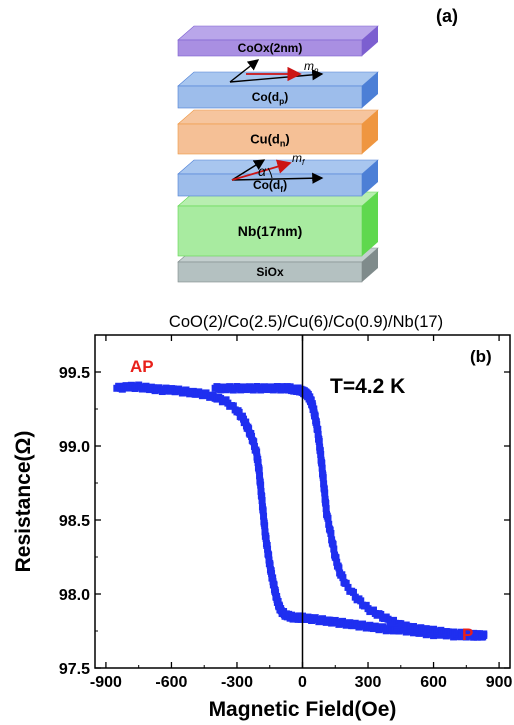 This screenshot has height=725, width=514. I want to click on layer-label: CoOx(2nm), so click(270, 48).